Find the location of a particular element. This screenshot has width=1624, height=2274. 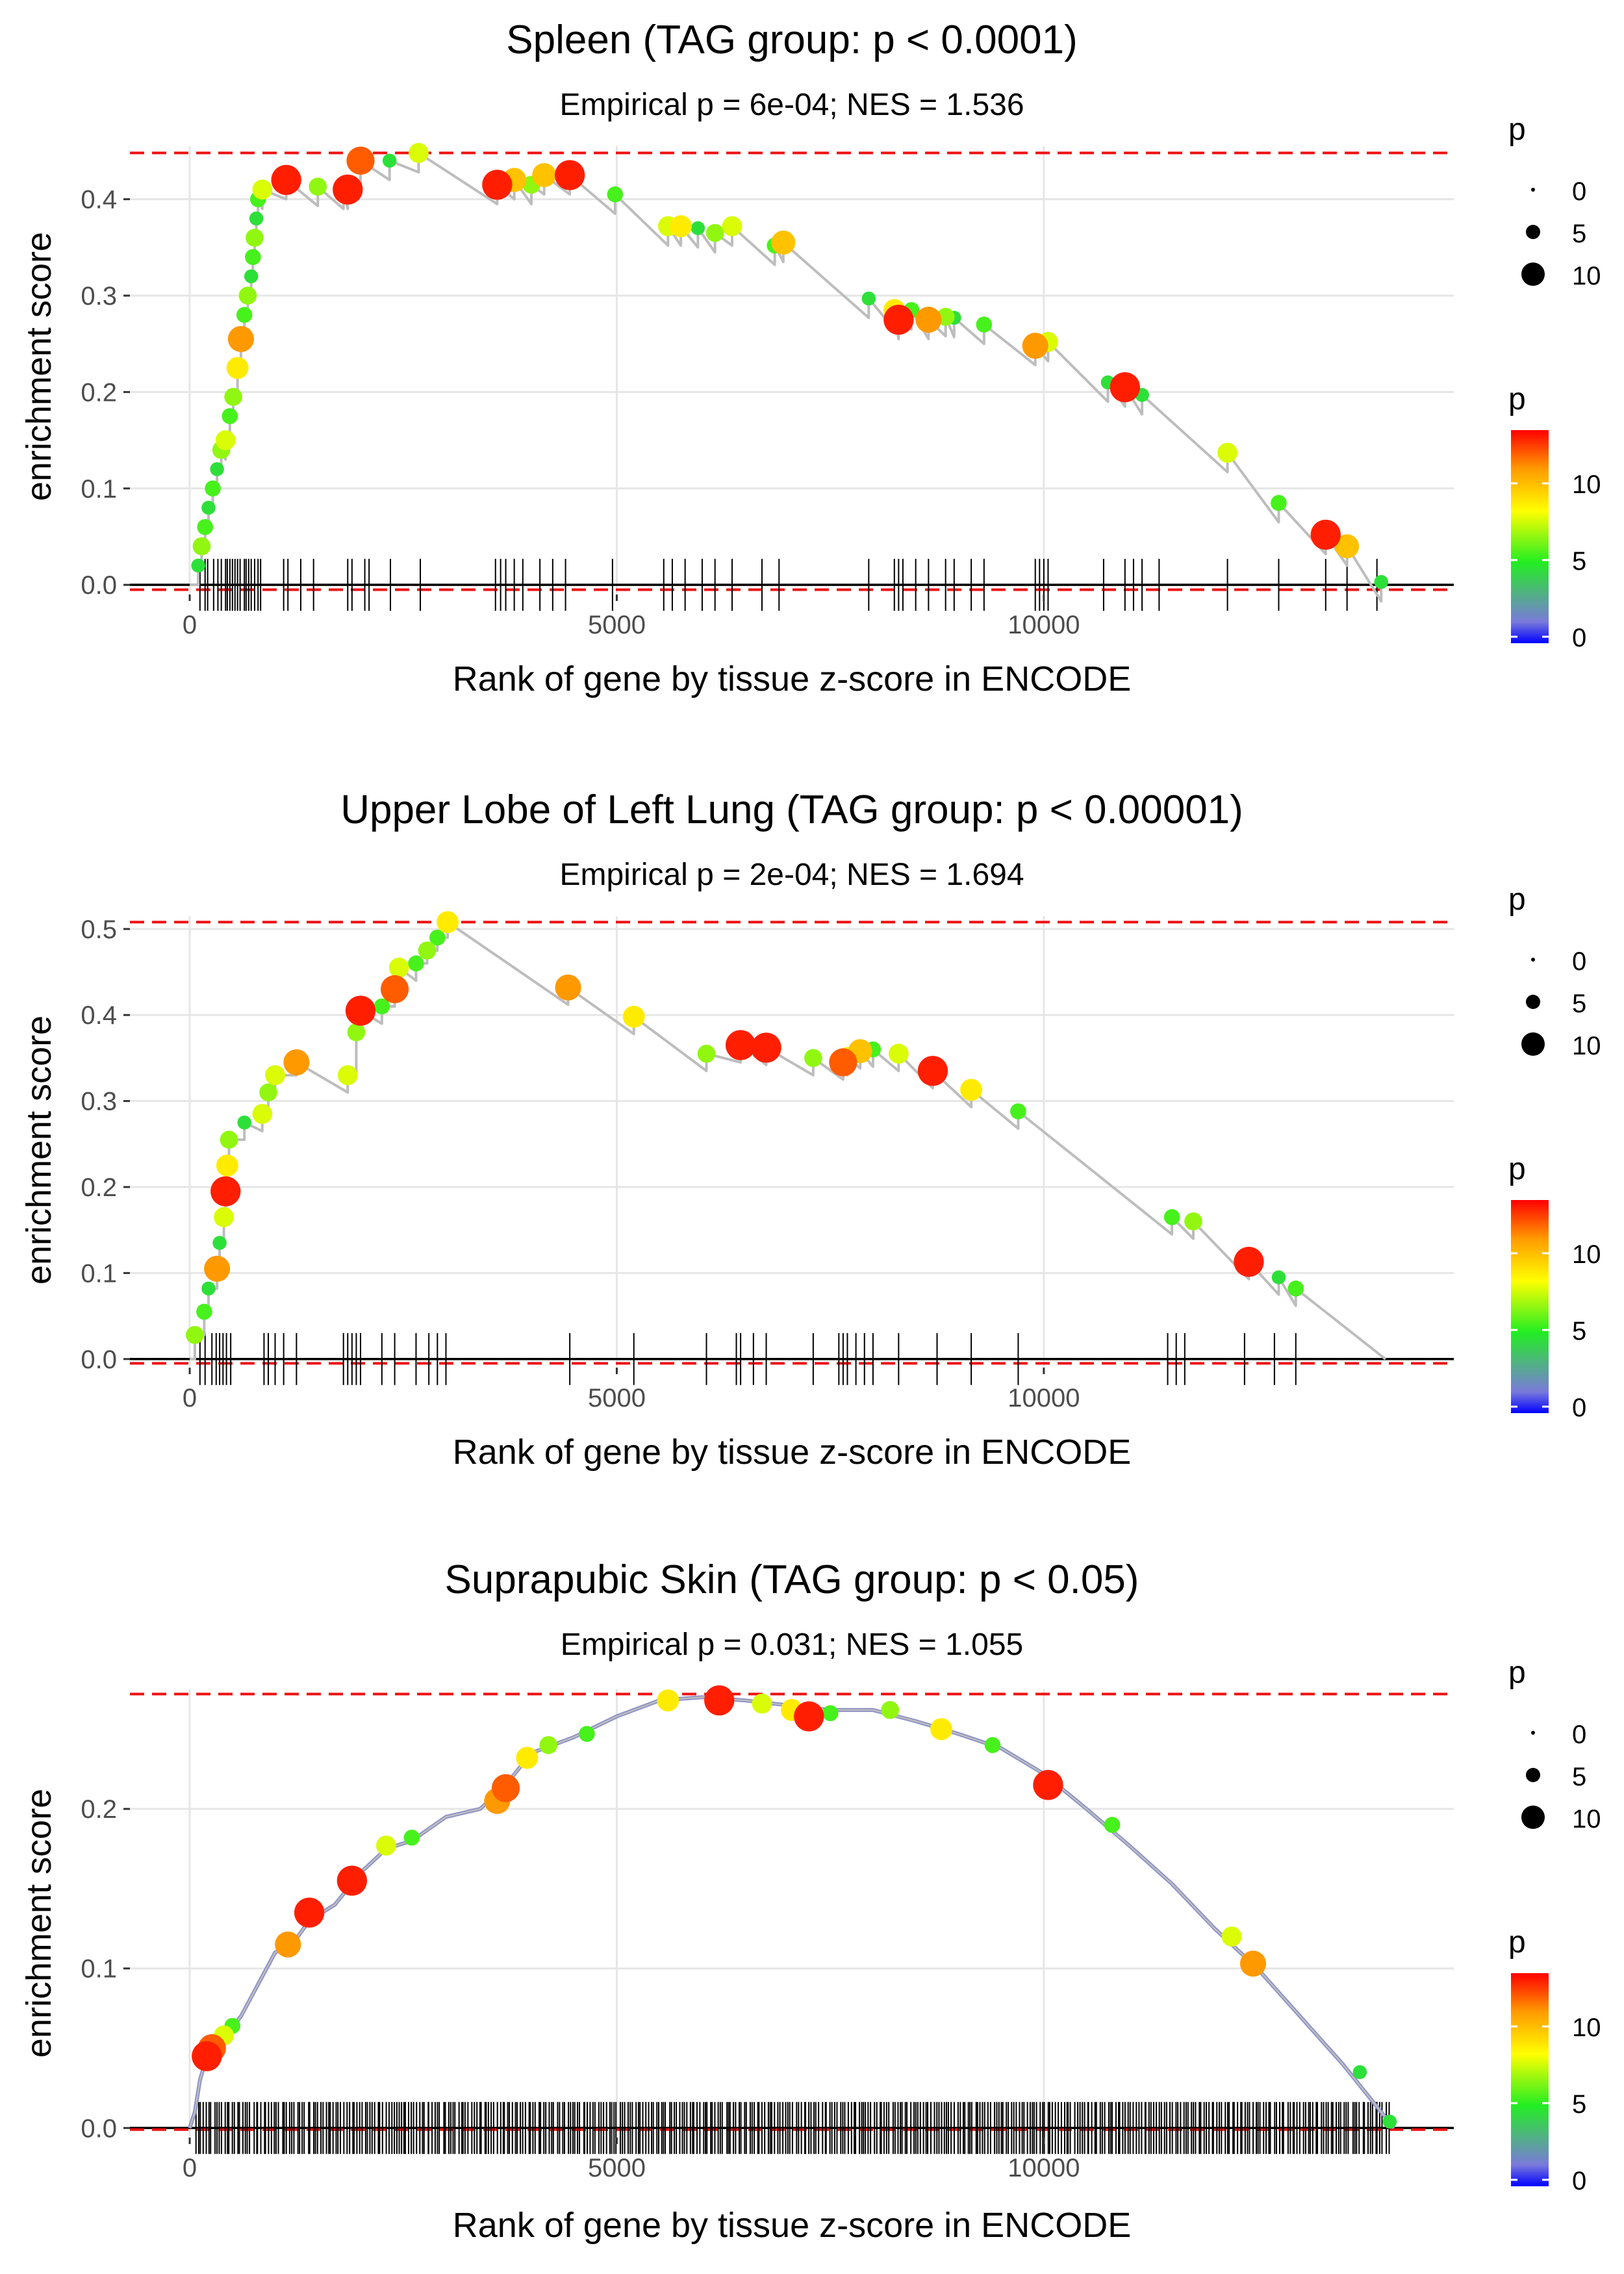

y-axis-ticks: 0.0 0.1 0.2 is located at coordinates (105, 1969).